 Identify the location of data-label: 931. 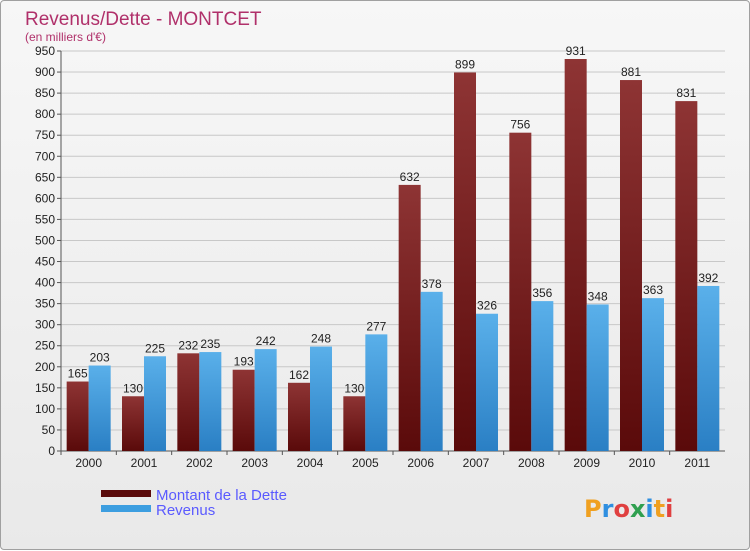
(576, 51).